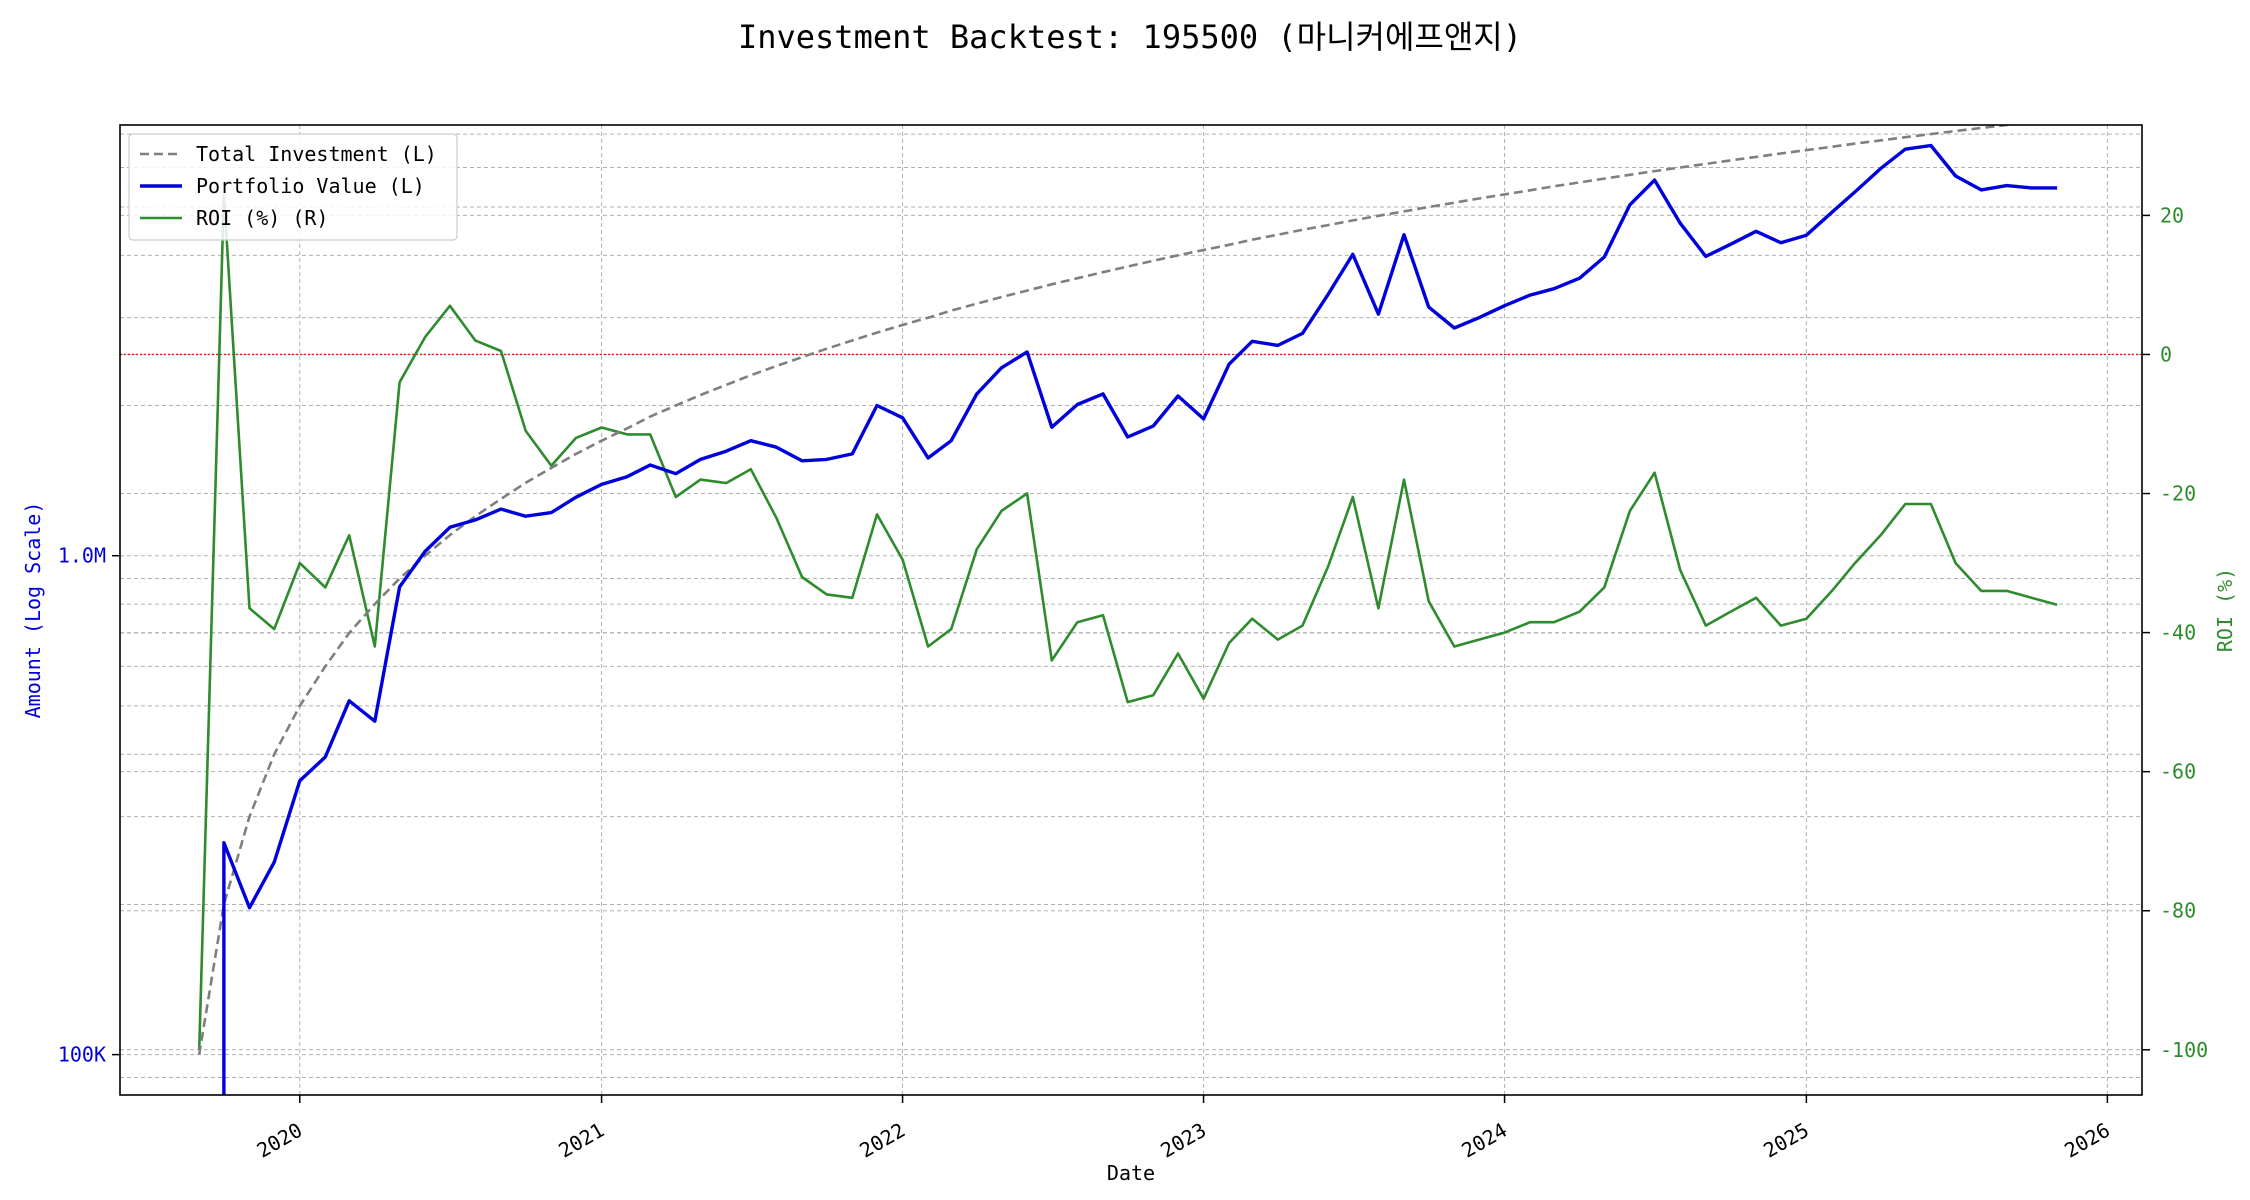  What do you see at coordinates (82, 556) in the screenshot?
I see `y-left-tick-label: 1.0M` at bounding box center [82, 556].